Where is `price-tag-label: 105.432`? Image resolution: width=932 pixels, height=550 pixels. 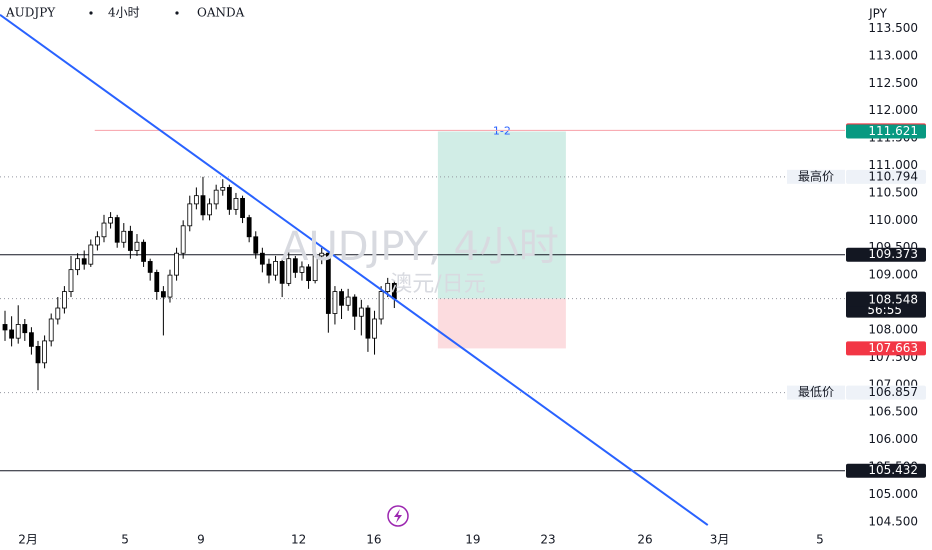
price-tag-label: 105.432 is located at coordinates (893, 470).